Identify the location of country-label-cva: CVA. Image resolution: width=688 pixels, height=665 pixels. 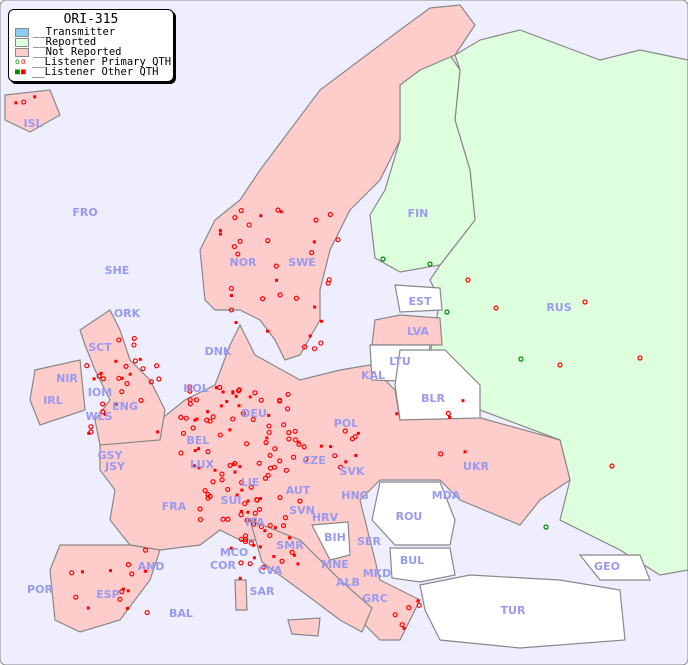
(270, 570).